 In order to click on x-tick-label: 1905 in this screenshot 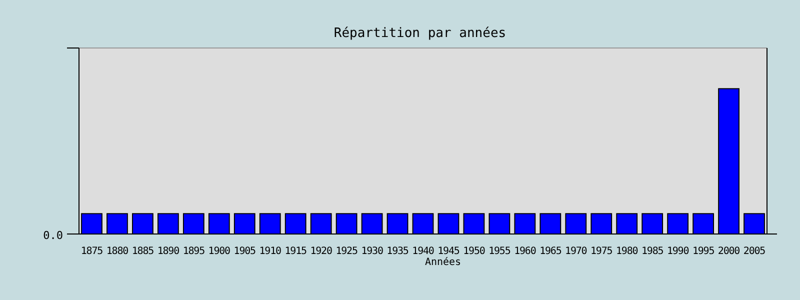, I will do `click(245, 251)`.